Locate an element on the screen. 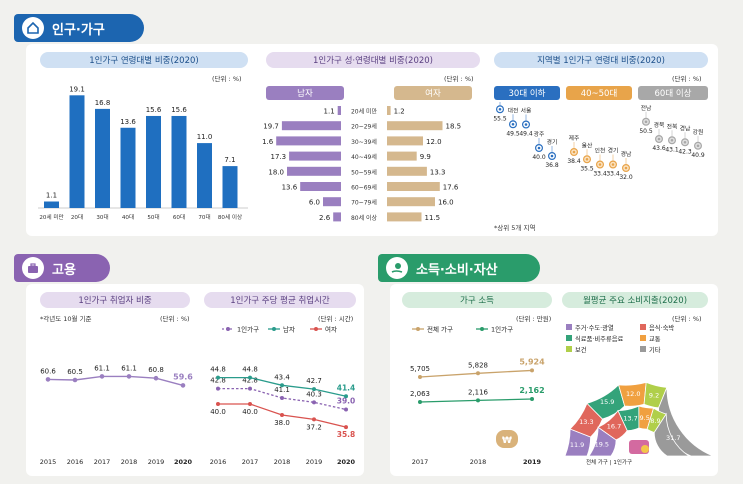 The image size is (743, 484). point-value-label: 60.8 is located at coordinates (156, 370).